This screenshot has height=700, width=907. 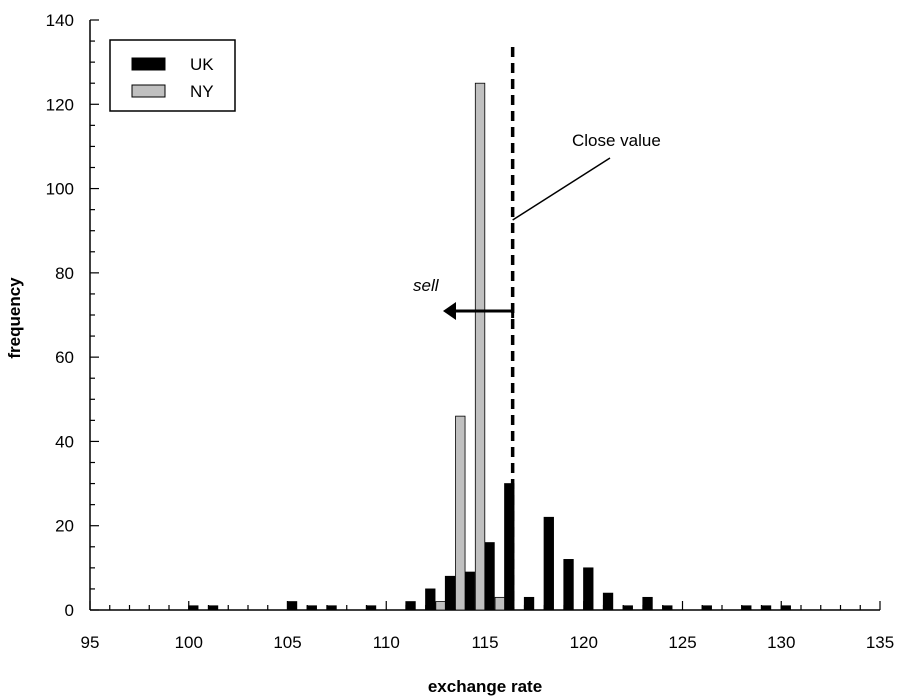 I want to click on x-axis-label: exchange rate, so click(x=485, y=686).